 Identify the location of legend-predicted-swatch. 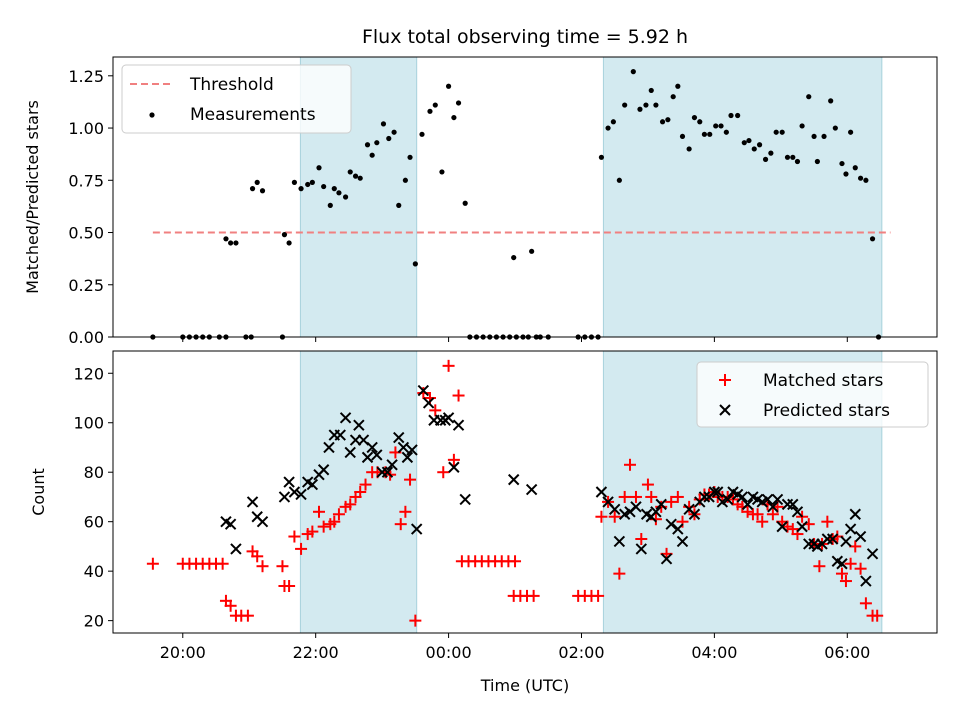
(725, 410).